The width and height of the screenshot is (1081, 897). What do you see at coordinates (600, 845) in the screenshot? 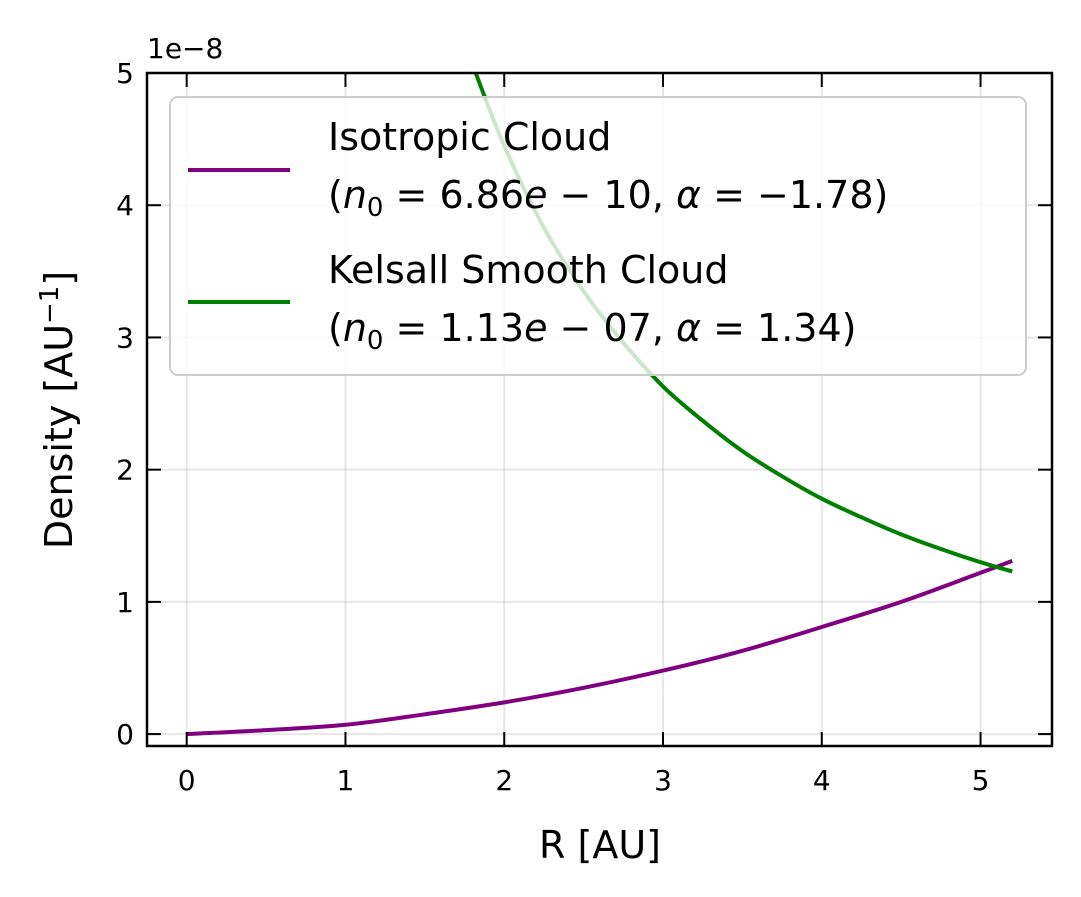
I see `x-axis-label: R [AU]` at bounding box center [600, 845].